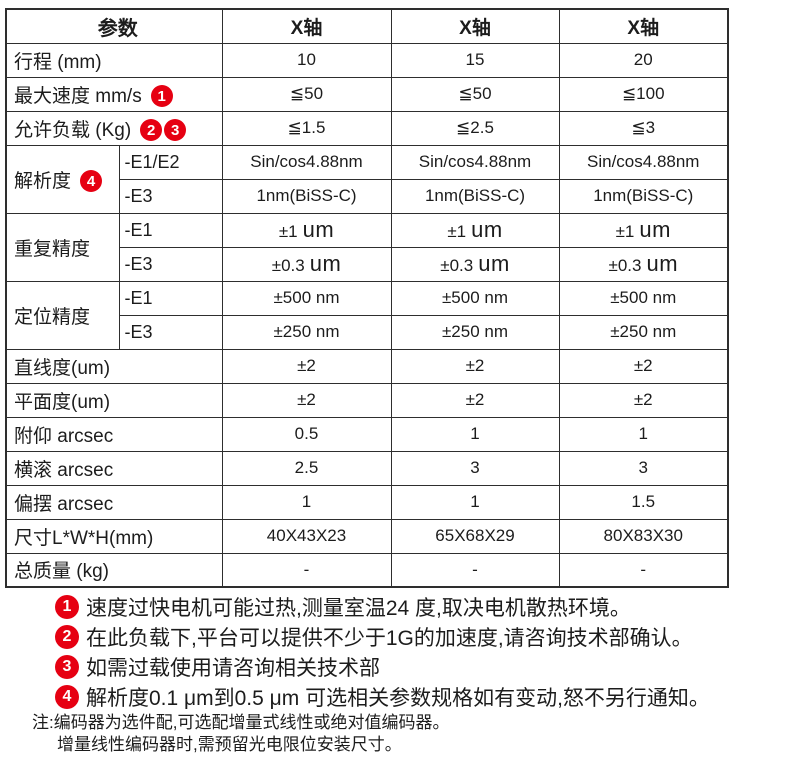 This screenshot has height=763, width=800. What do you see at coordinates (151, 130) in the screenshot?
I see `note-2-badge-icon: 2` at bounding box center [151, 130].